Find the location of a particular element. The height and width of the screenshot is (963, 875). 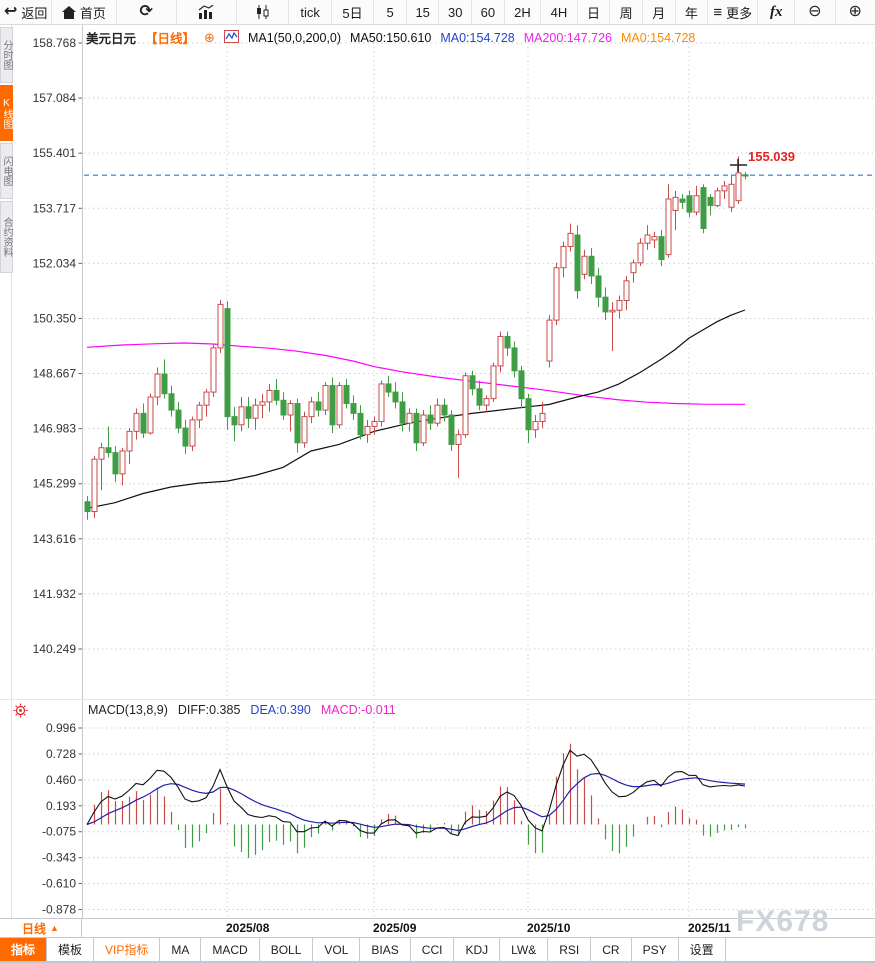

candlestick-icon is located at coordinates (262, 12).